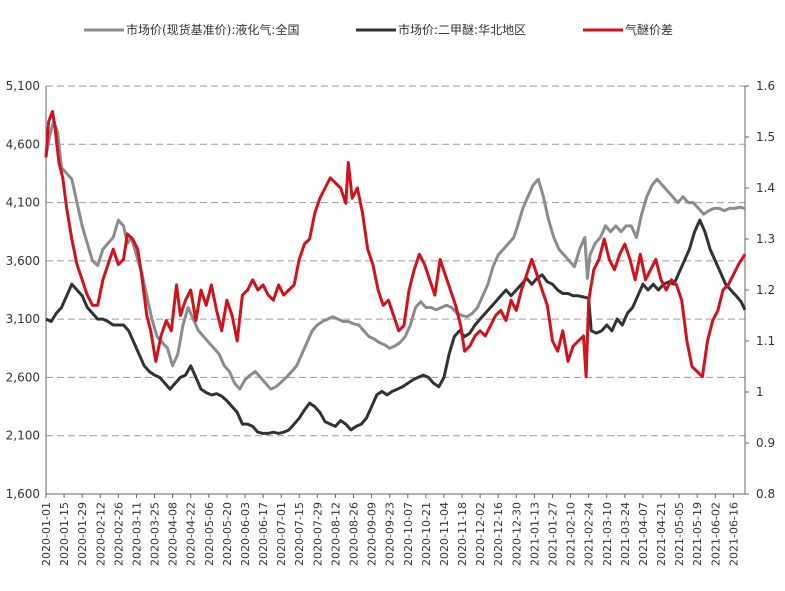  Describe the element at coordinates (571, 534) in the screenshot. I see `x-tick-label: 2021-02-10` at that location.